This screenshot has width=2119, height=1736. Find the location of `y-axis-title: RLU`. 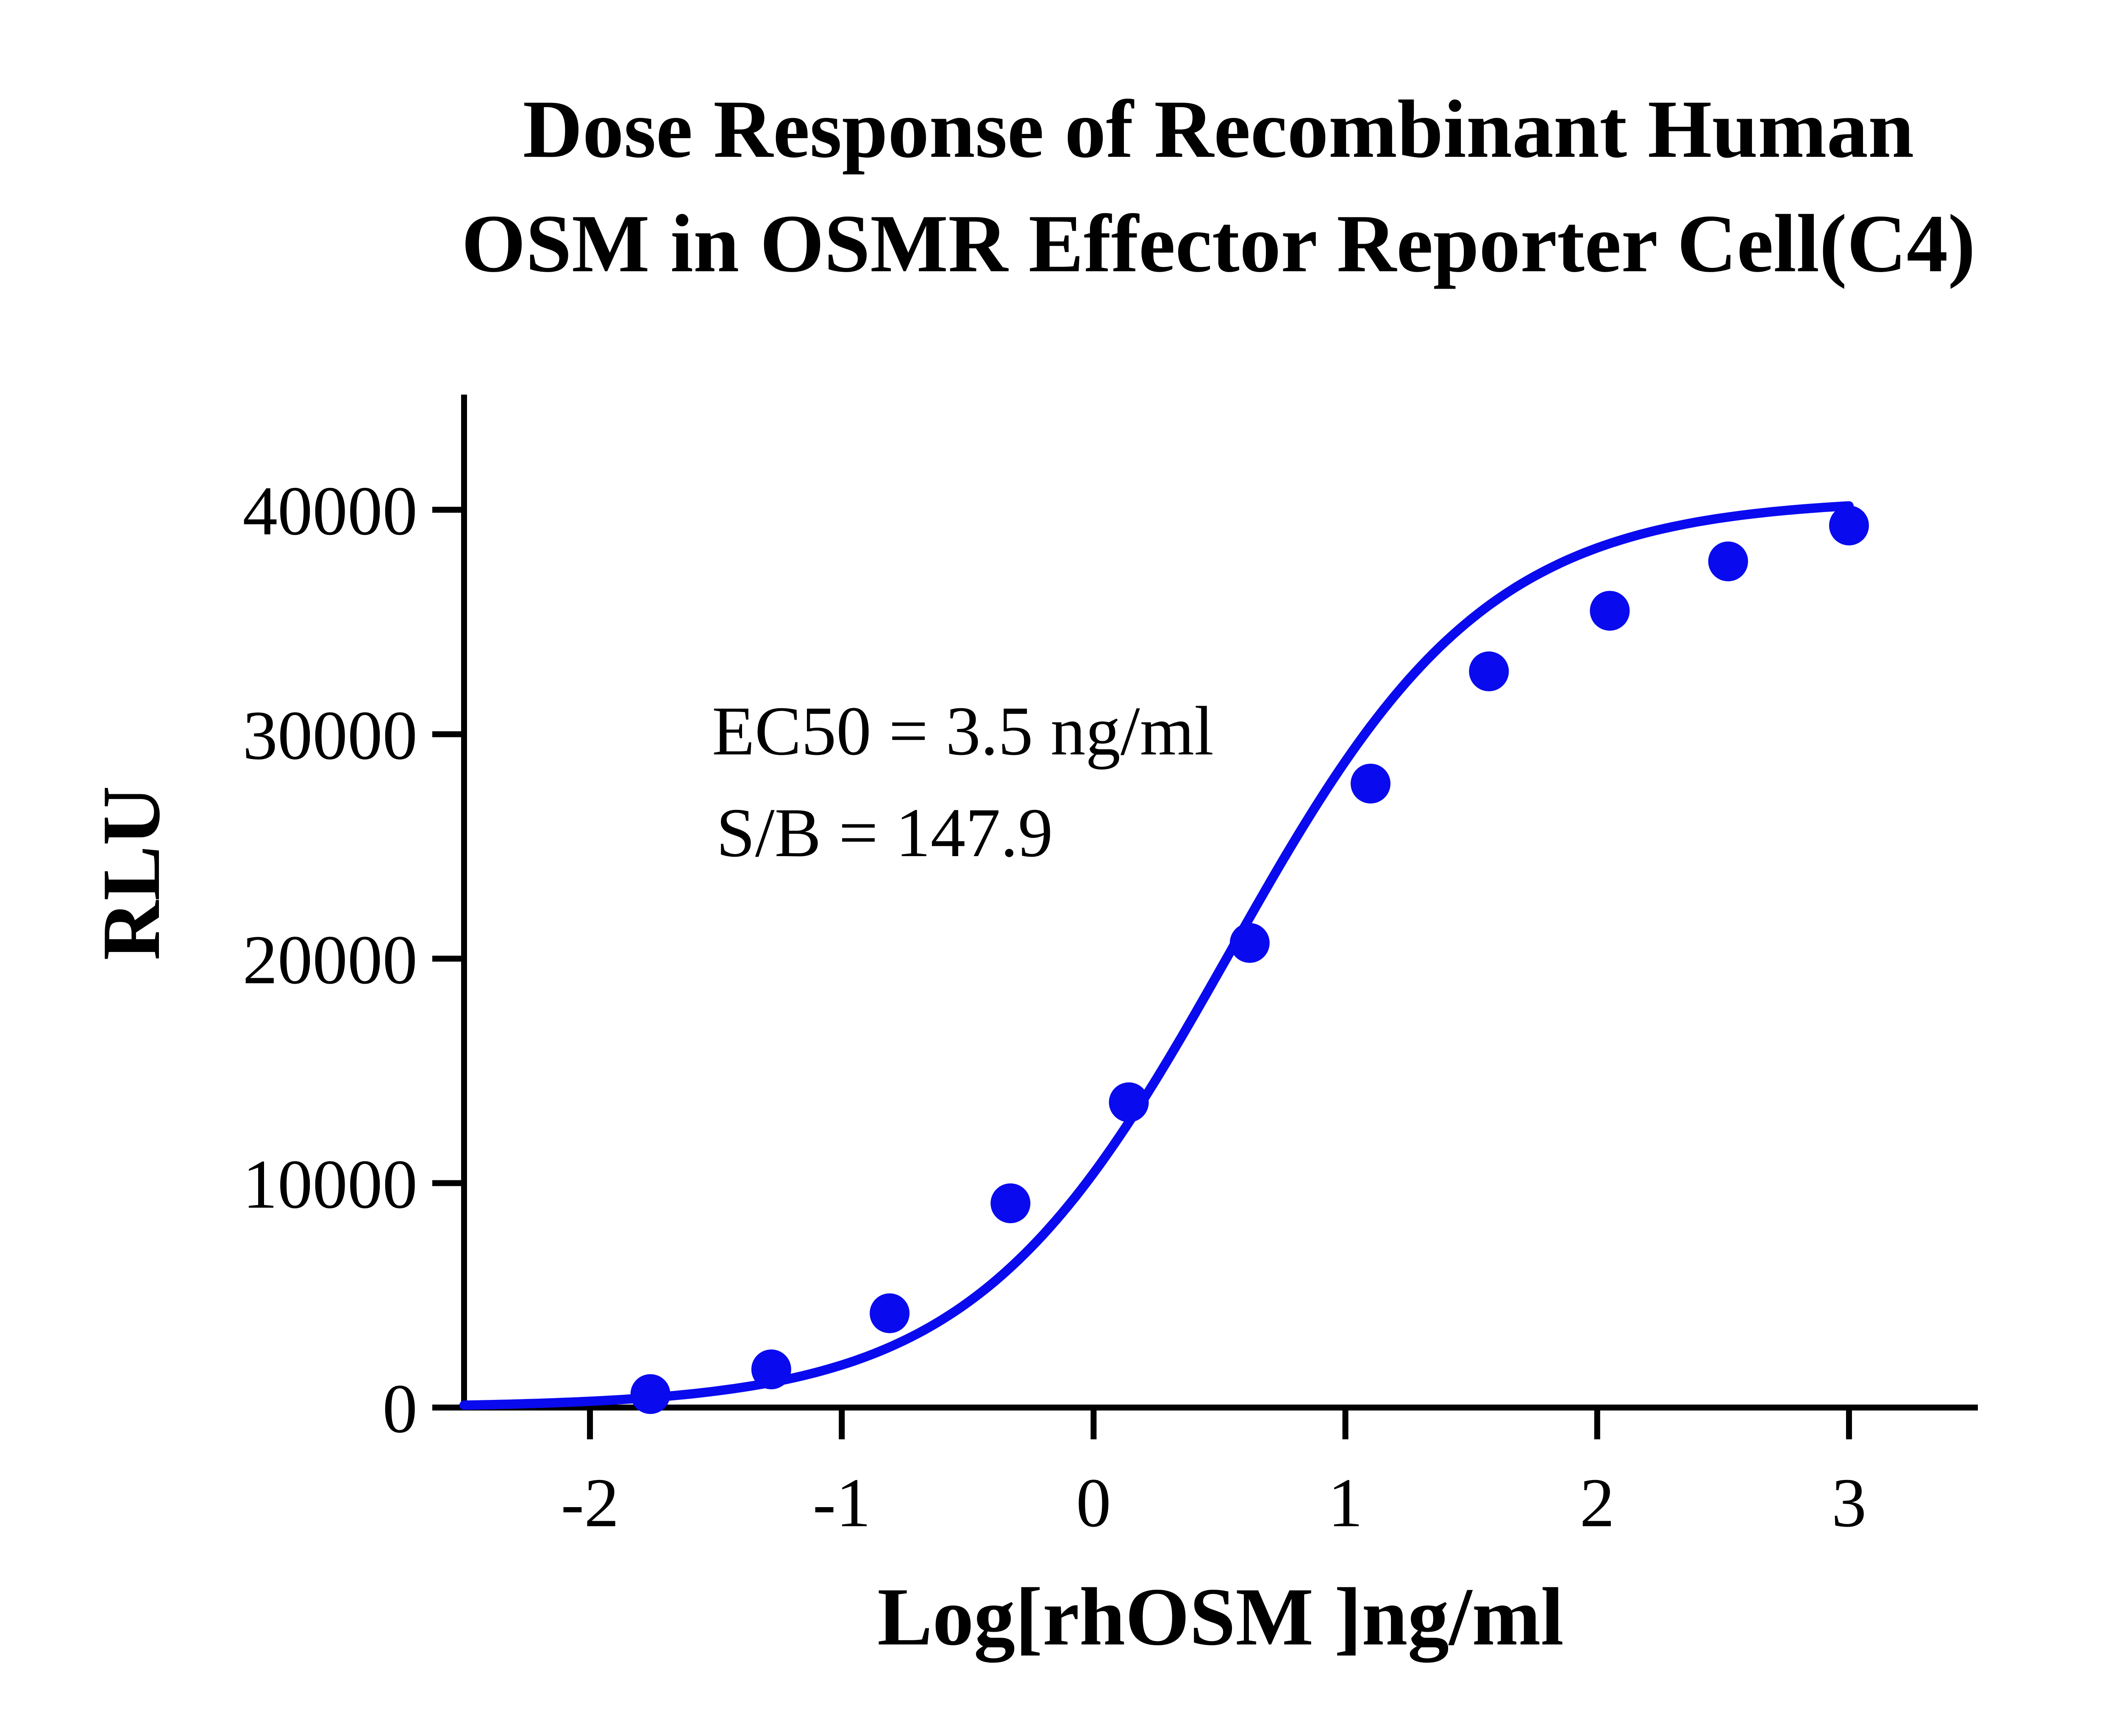

y-axis-title: RLU is located at coordinates (132, 873).